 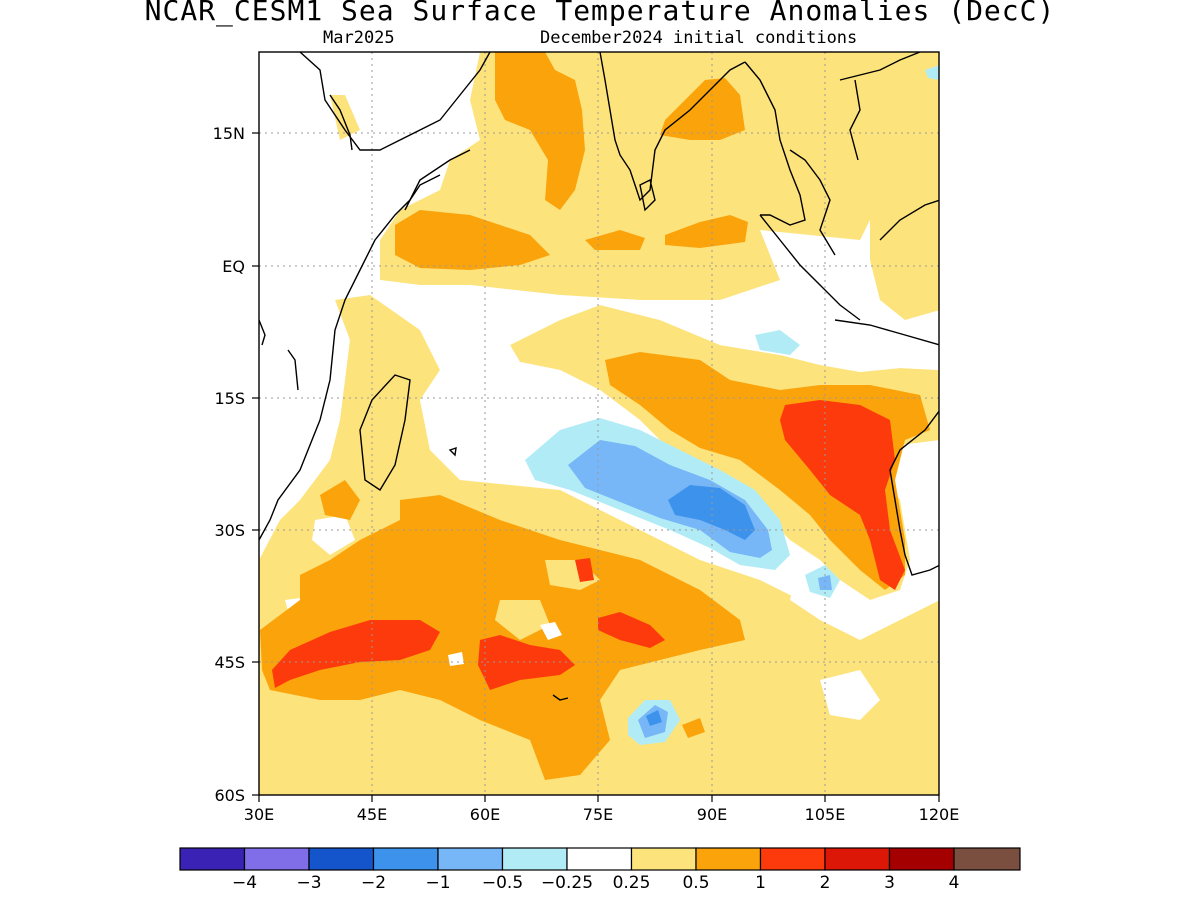 What do you see at coordinates (244, 883) in the screenshot?
I see `colorbar-label: −4` at bounding box center [244, 883].